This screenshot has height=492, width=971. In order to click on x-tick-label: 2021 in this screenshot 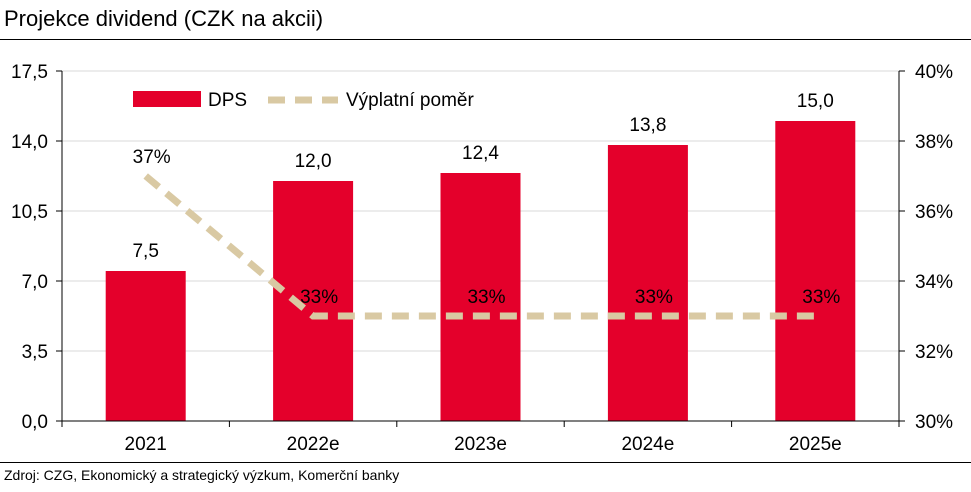, I will do `click(146, 444)`.